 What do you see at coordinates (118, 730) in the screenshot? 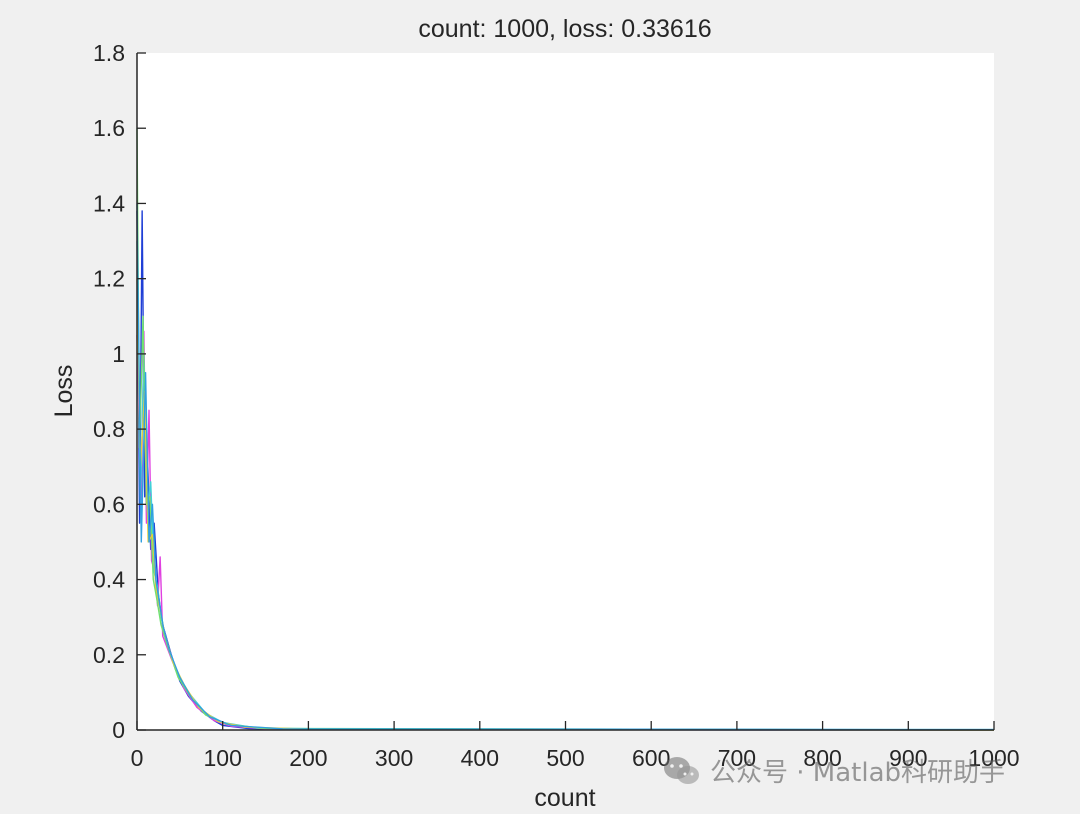
I see `y-tick-label: 0` at bounding box center [118, 730].